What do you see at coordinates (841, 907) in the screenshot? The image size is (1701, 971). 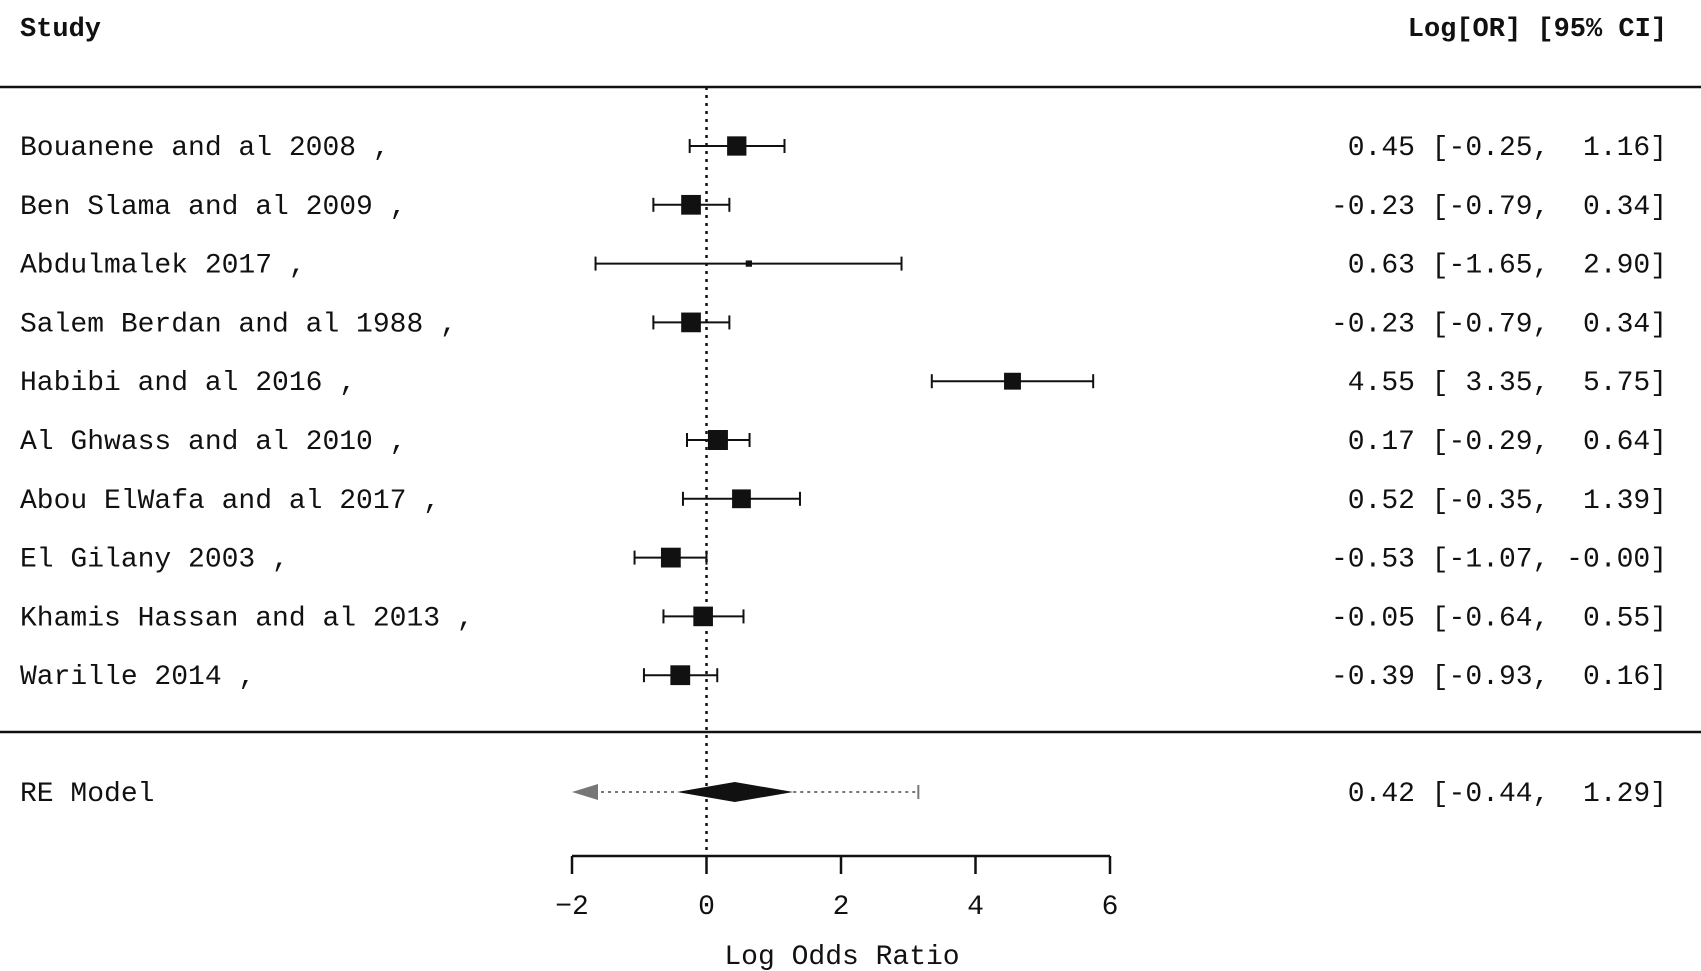 I see `x-tick-label: 2` at bounding box center [841, 907].